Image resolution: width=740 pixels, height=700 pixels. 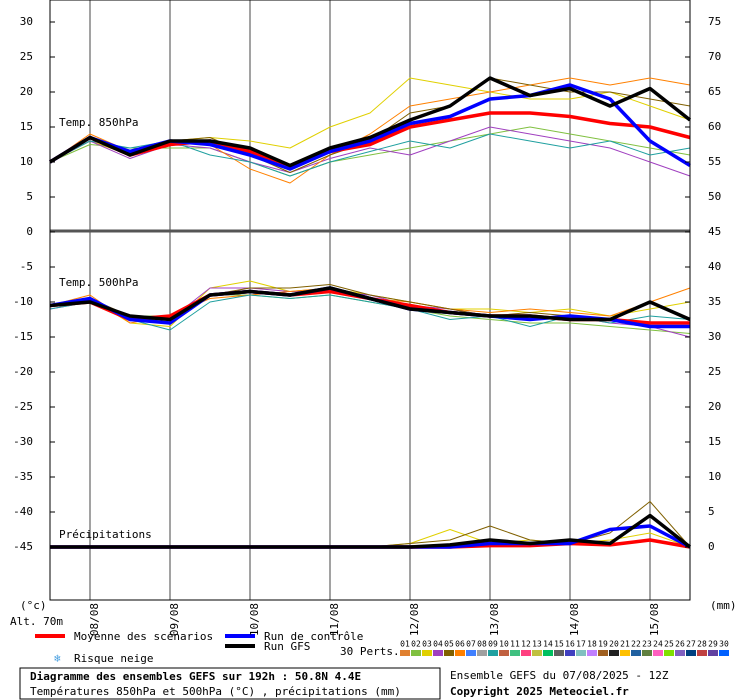 I want to click on perturbation-label: 09, so click(x=493, y=644).